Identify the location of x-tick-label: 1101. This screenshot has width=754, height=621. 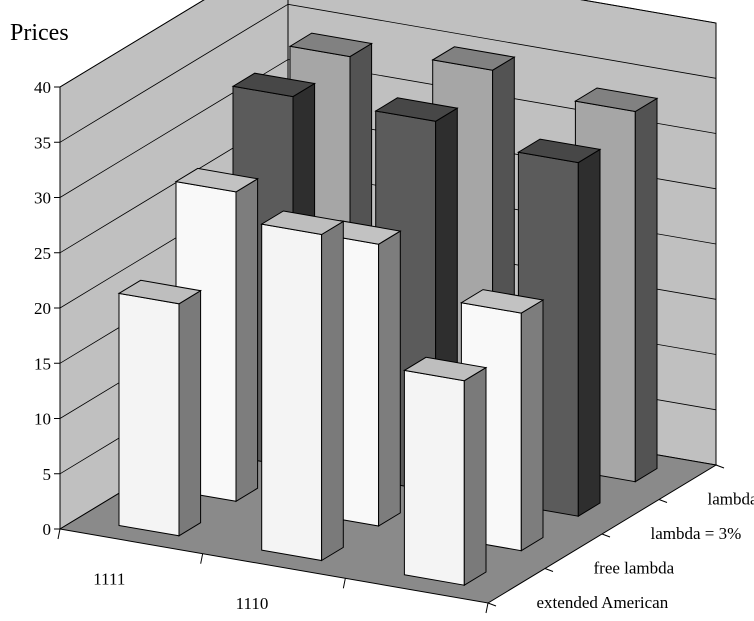
(394, 620).